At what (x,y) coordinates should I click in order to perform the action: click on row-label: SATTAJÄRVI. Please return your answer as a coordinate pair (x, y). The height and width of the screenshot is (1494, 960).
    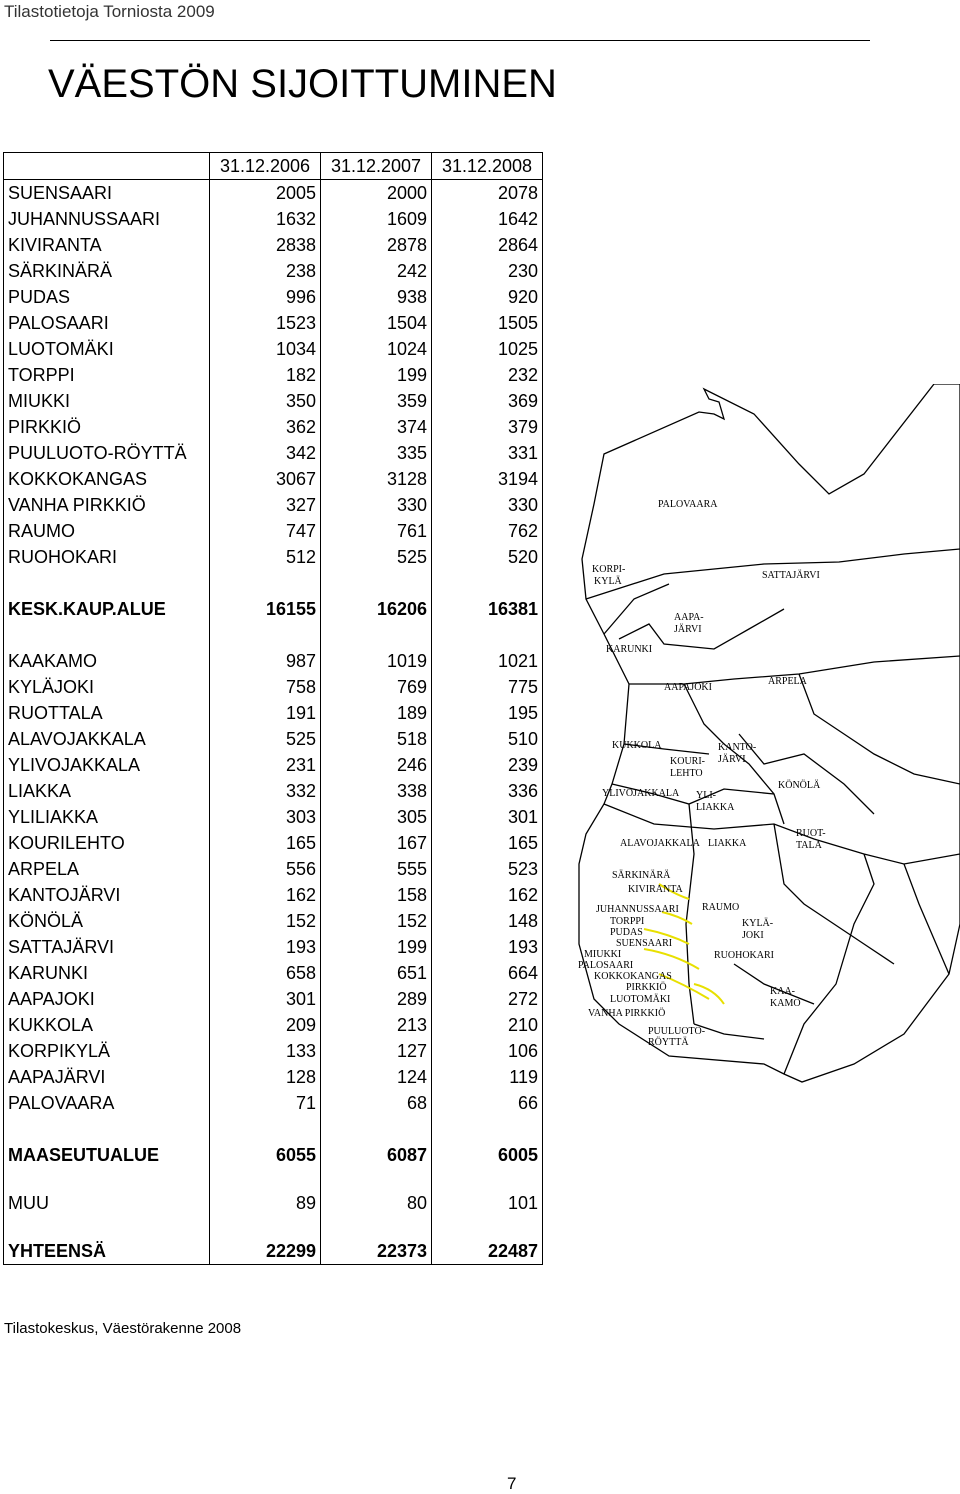
    Looking at the image, I should click on (106, 947).